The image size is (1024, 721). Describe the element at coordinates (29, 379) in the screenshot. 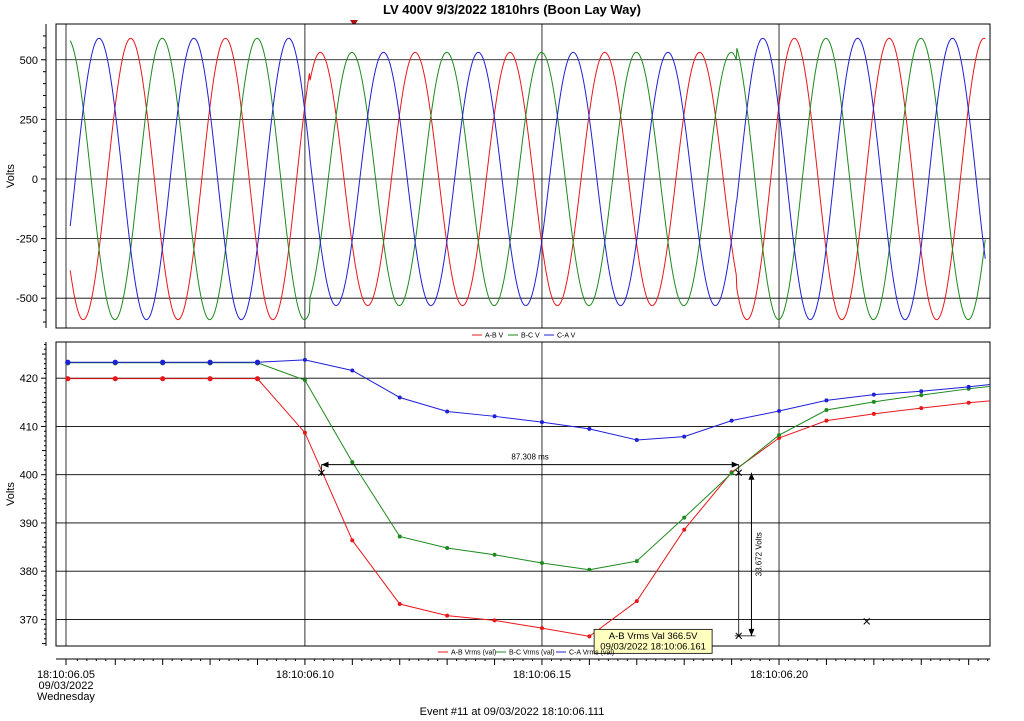

I see `rms-y-tick-label: 420` at that location.